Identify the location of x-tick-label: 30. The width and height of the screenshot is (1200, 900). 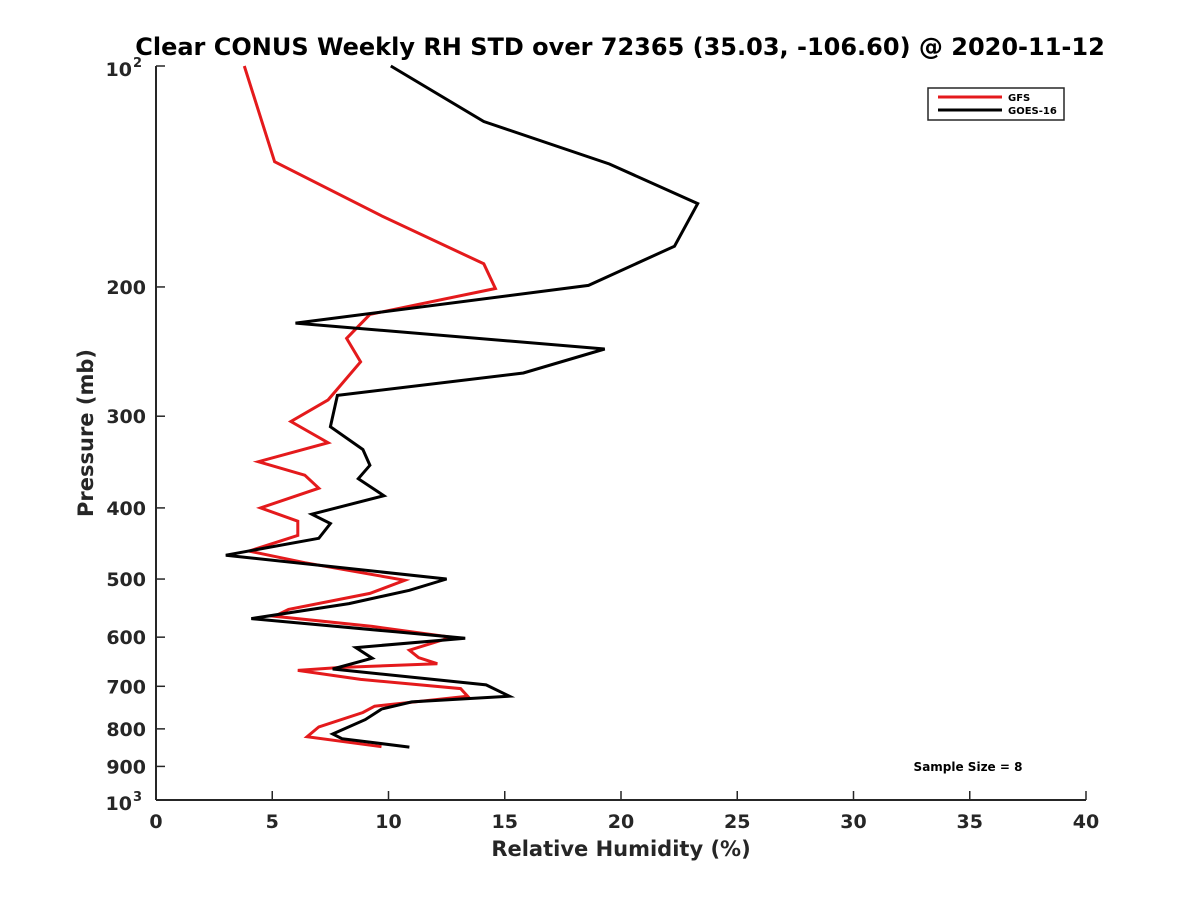
(853, 822).